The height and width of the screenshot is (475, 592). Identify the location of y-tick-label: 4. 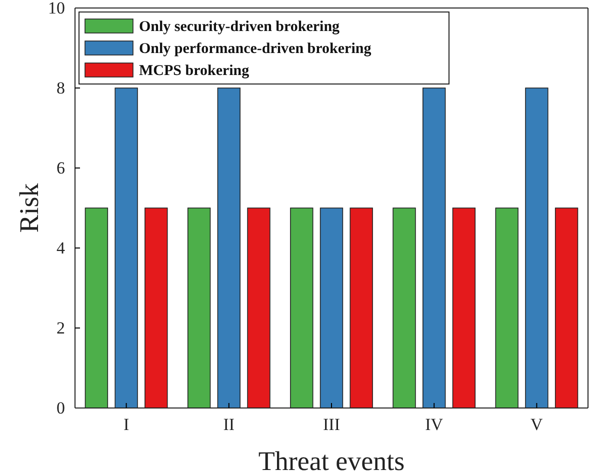
(61, 248).